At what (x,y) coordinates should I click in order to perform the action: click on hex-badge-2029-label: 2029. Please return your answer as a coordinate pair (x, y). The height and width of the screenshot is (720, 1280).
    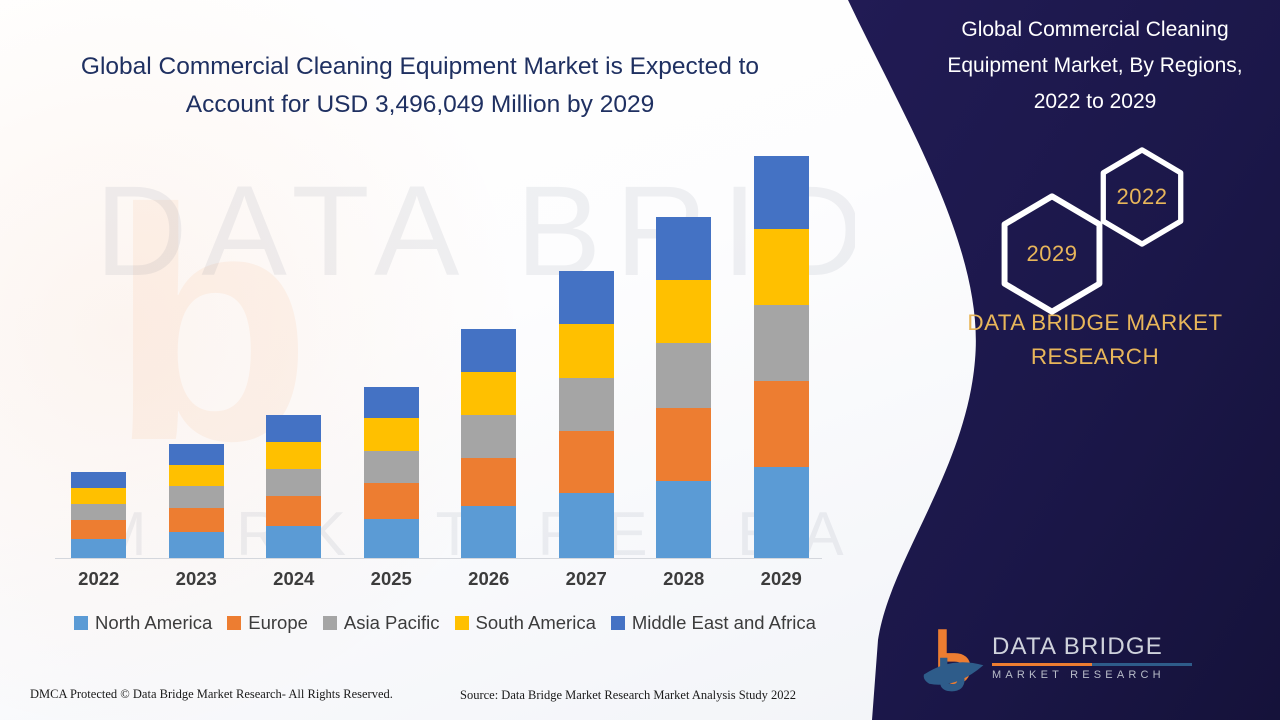
    Looking at the image, I should click on (1052, 253).